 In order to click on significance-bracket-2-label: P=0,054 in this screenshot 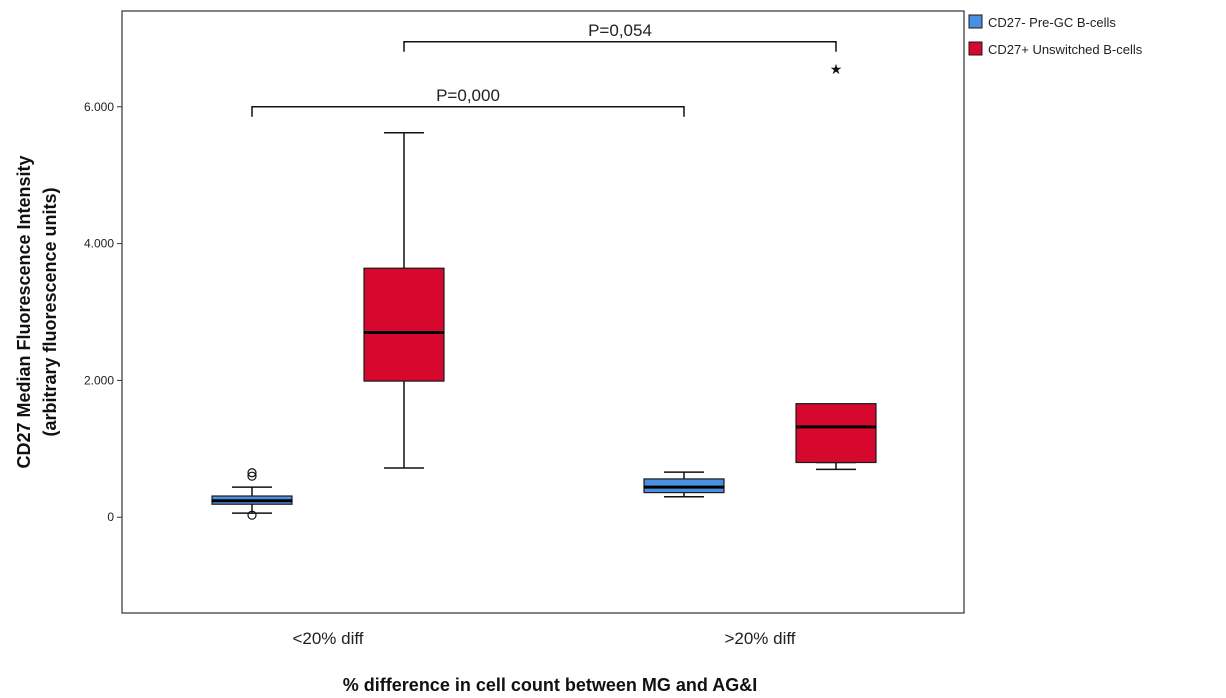, I will do `click(620, 30)`.